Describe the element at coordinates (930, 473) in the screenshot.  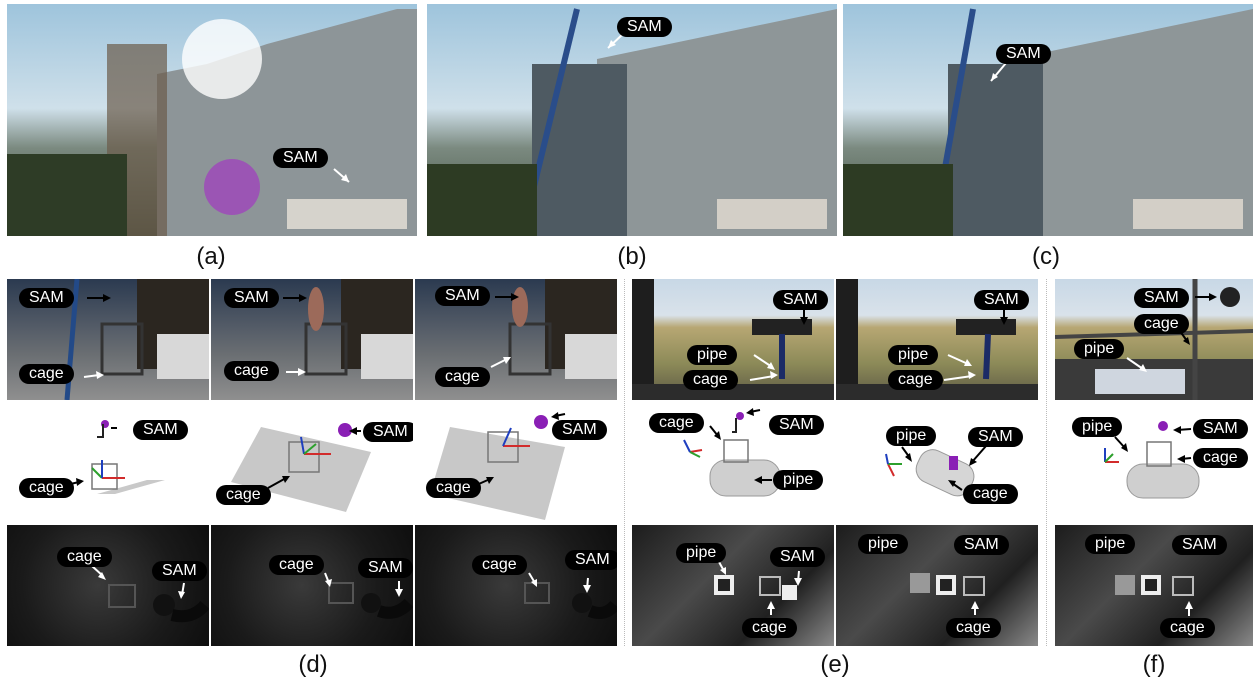
I see `render-e2-scene` at that location.